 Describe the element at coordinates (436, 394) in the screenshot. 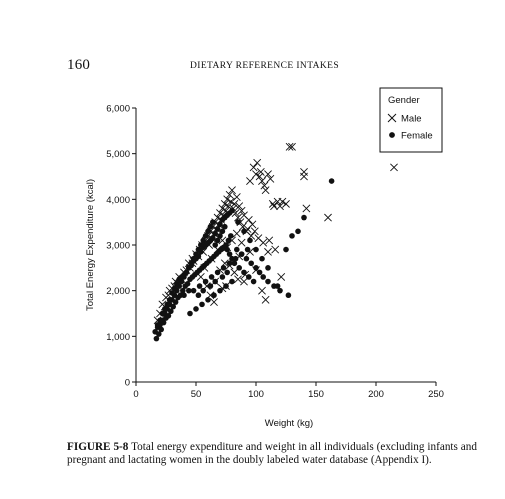

I see `x-tick-label: 250` at that location.